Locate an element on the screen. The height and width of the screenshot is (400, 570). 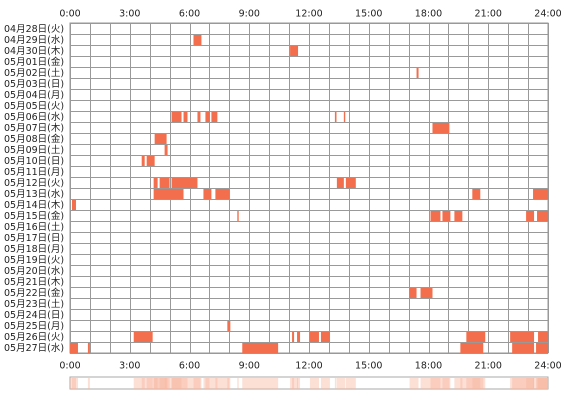
row-label: 05月09日(土) is located at coordinates (34, 150).